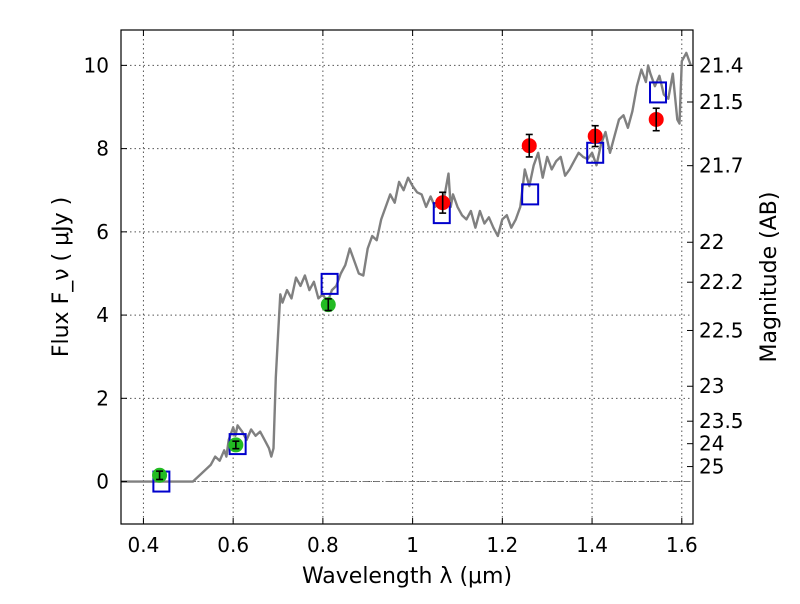 This screenshot has height=604, width=800. What do you see at coordinates (721, 421) in the screenshot?
I see `mag-tick-label: 23.5` at bounding box center [721, 421].